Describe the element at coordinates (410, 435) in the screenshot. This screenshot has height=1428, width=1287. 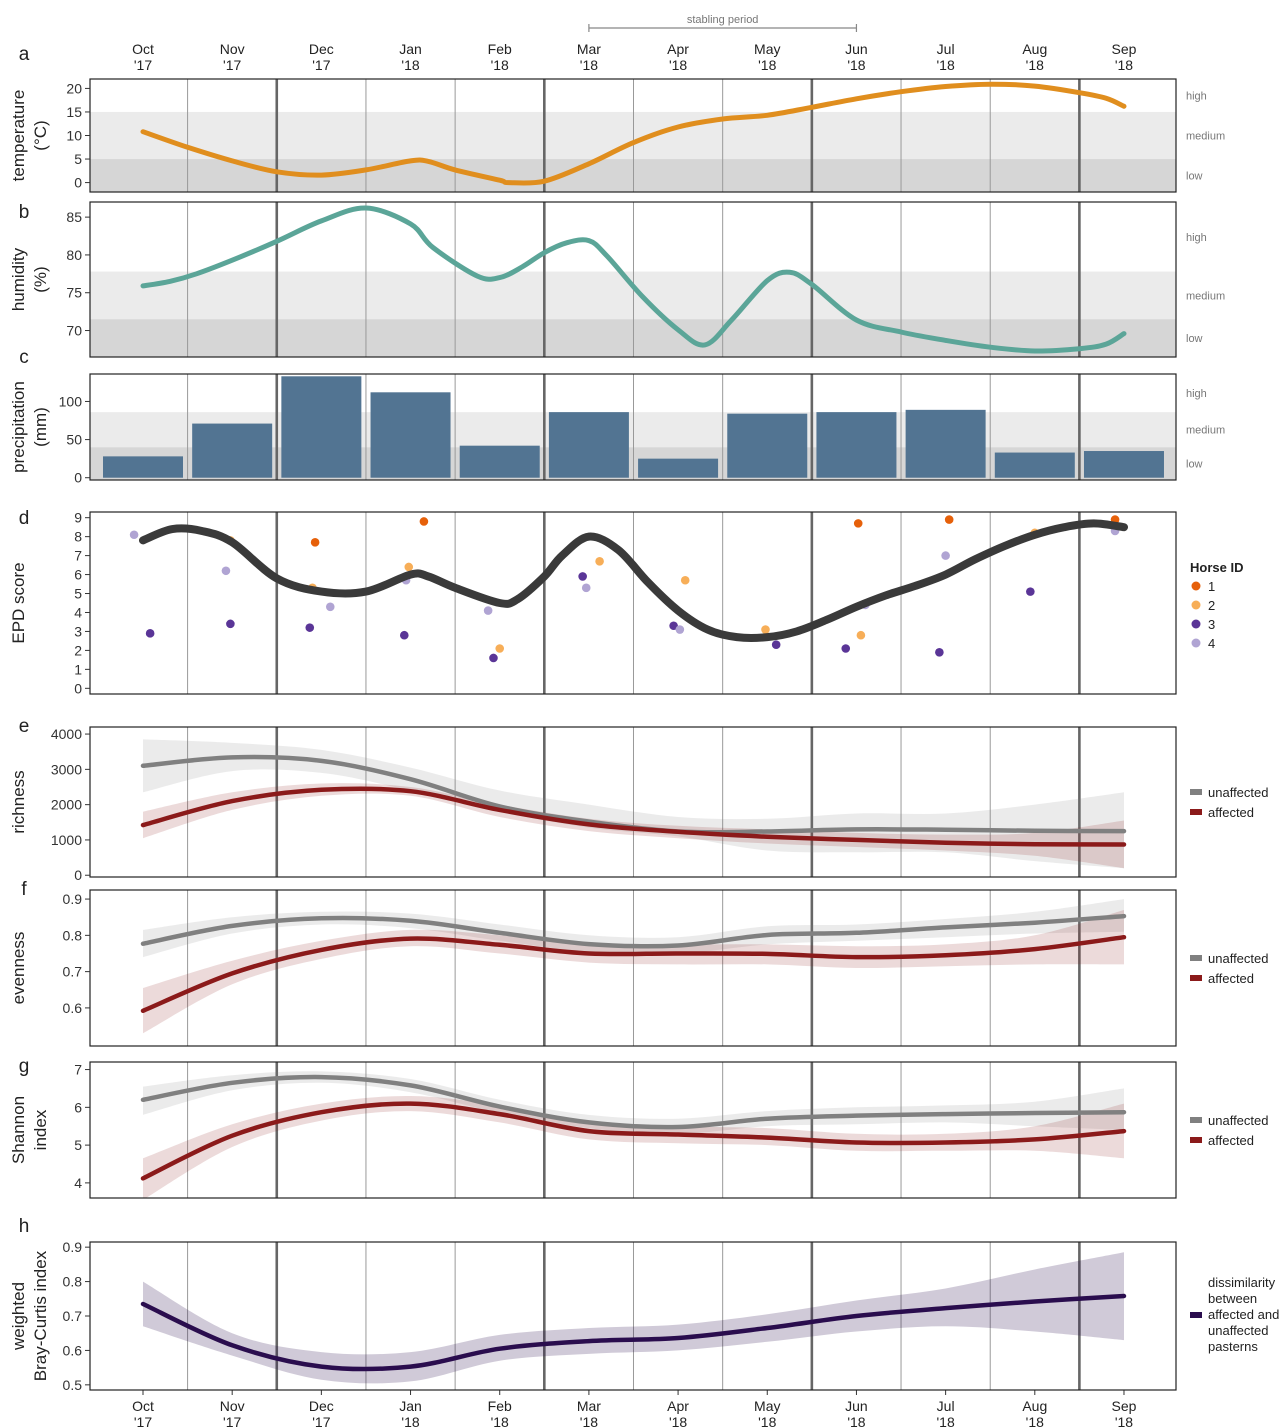
I see `bar-jan` at that location.